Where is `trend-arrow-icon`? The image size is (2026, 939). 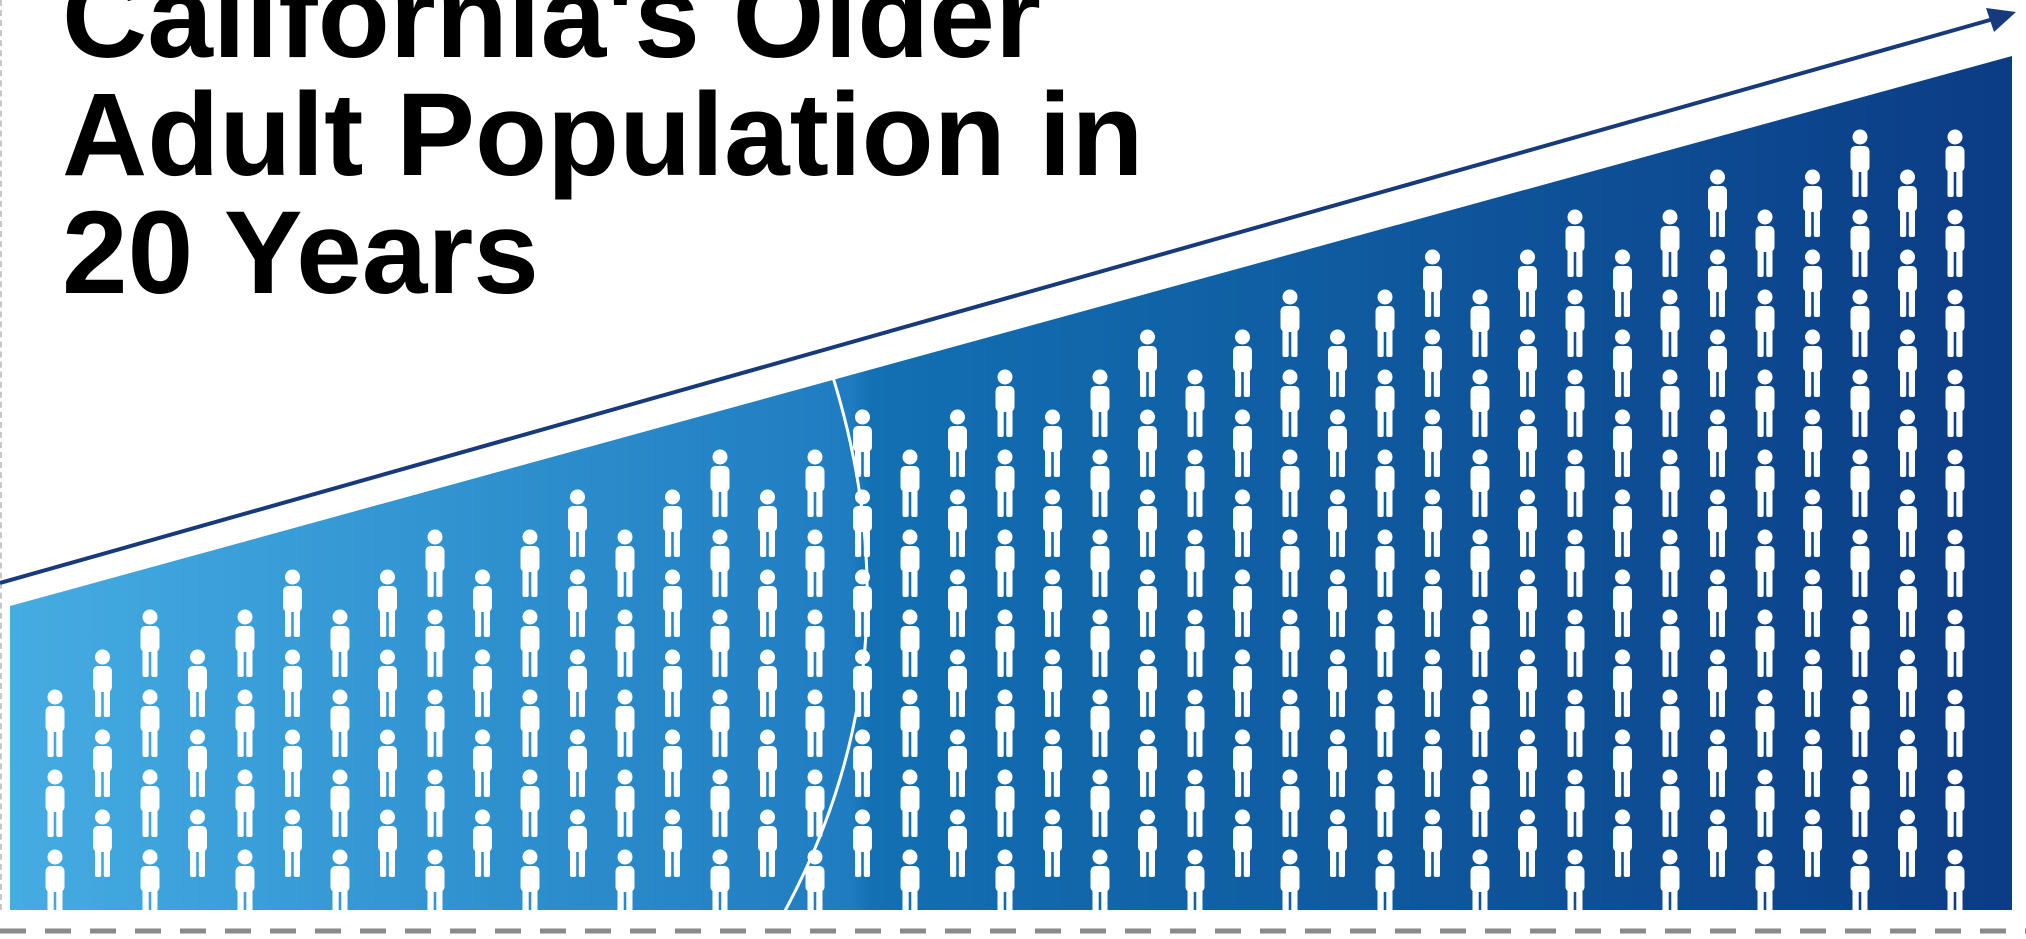
trend-arrow-icon is located at coordinates (2001, 20).